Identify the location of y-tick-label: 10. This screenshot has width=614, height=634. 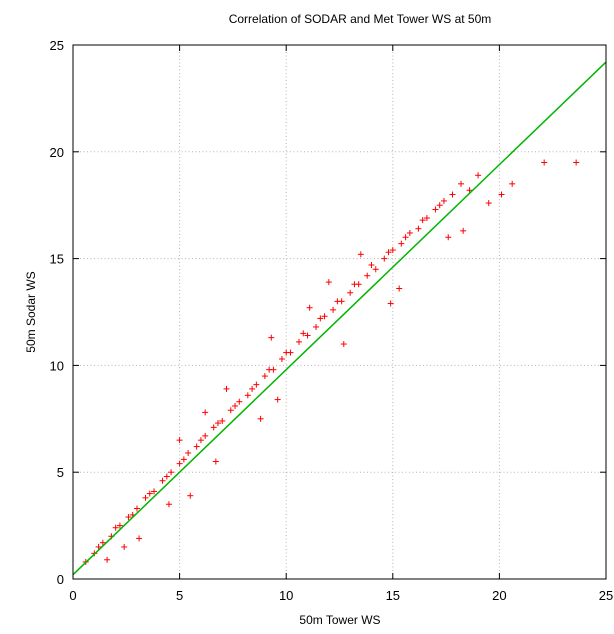
(57, 365).